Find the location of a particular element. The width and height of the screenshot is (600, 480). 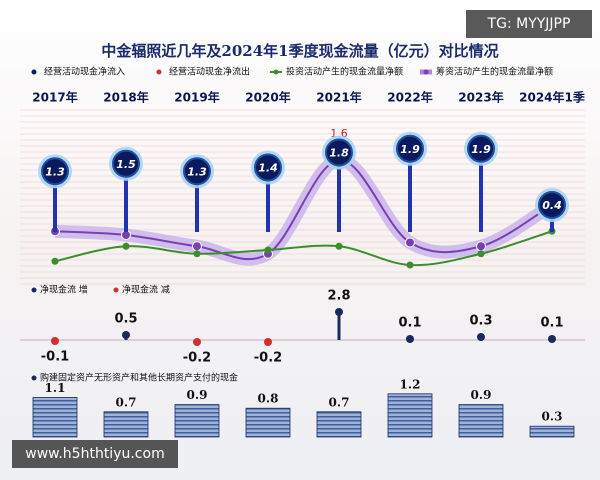

x-tick-label: 2021年 is located at coordinates (338, 97).